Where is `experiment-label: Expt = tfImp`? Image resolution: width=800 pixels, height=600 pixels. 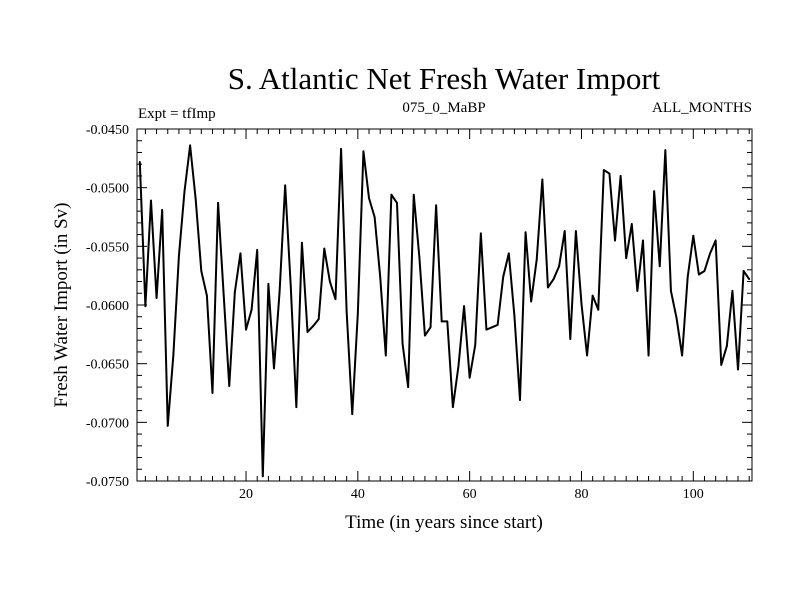
experiment-label: Expt = tfImp is located at coordinates (177, 114).